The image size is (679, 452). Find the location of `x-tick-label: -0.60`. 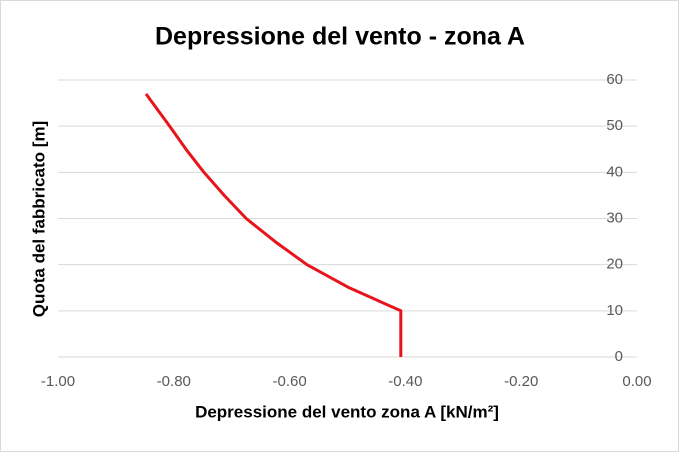

x-tick-label: -0.60 is located at coordinates (289, 381).